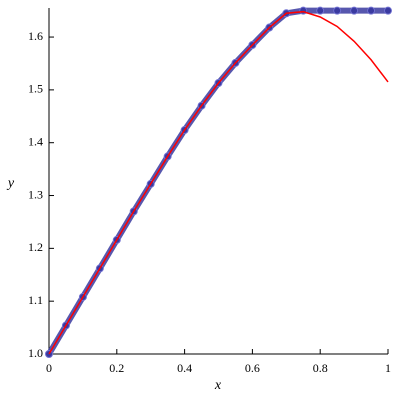  Describe the element at coordinates (35, 194) in the screenshot. I see `y-tick-label: 1.3` at that location.